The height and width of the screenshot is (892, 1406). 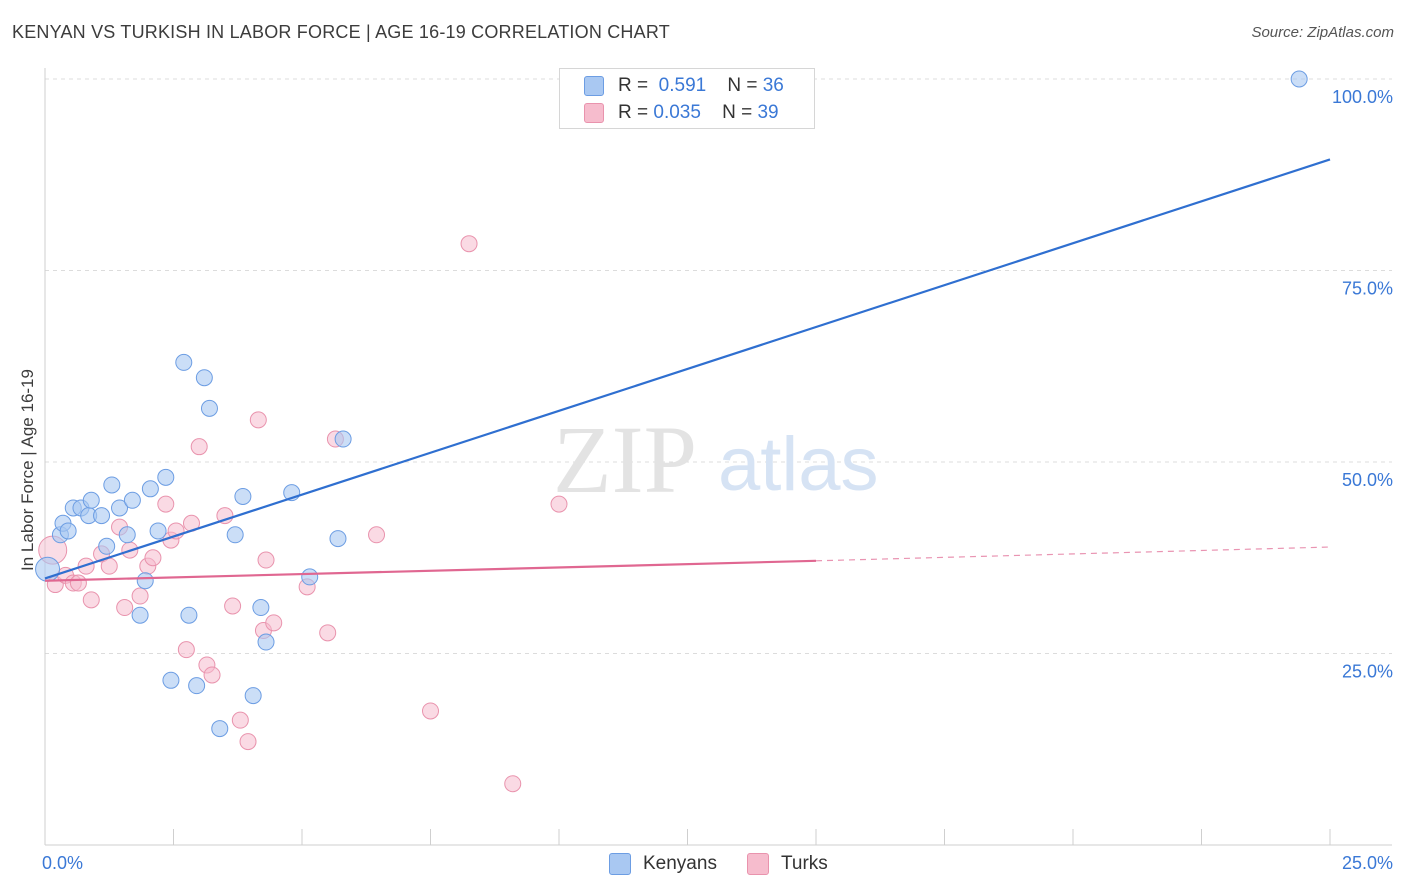 I want to click on legend-item-kenyans: Kenyans, so click(x=663, y=864).